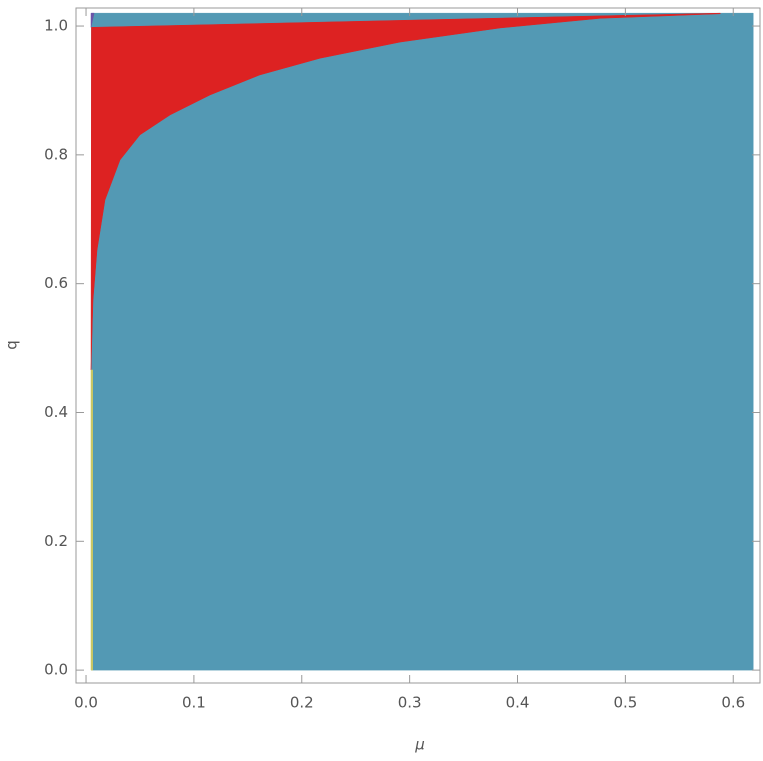  What do you see at coordinates (194, 703) in the screenshot?
I see `x-tick-label: 0.1` at bounding box center [194, 703].